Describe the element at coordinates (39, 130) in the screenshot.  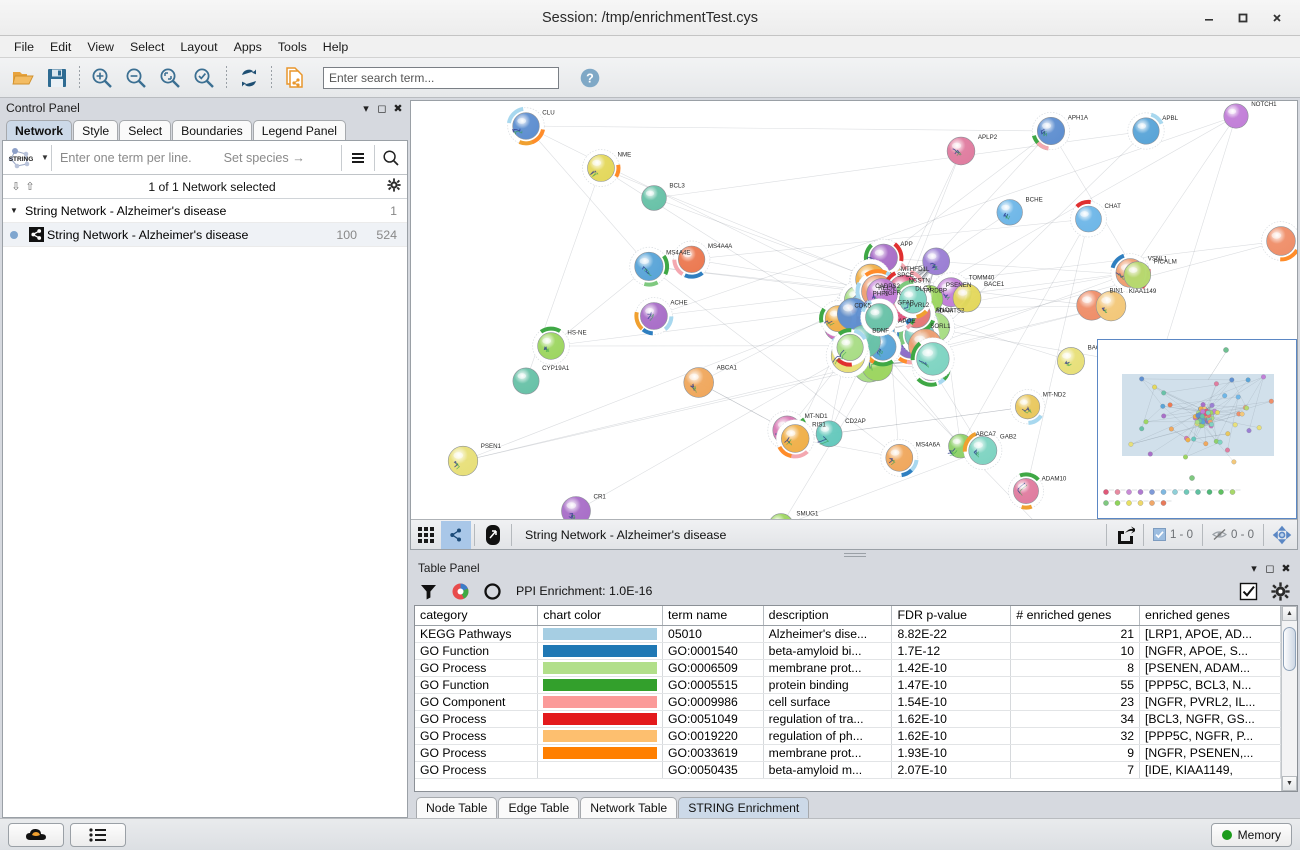
I see `tab-network: Network` at that location.